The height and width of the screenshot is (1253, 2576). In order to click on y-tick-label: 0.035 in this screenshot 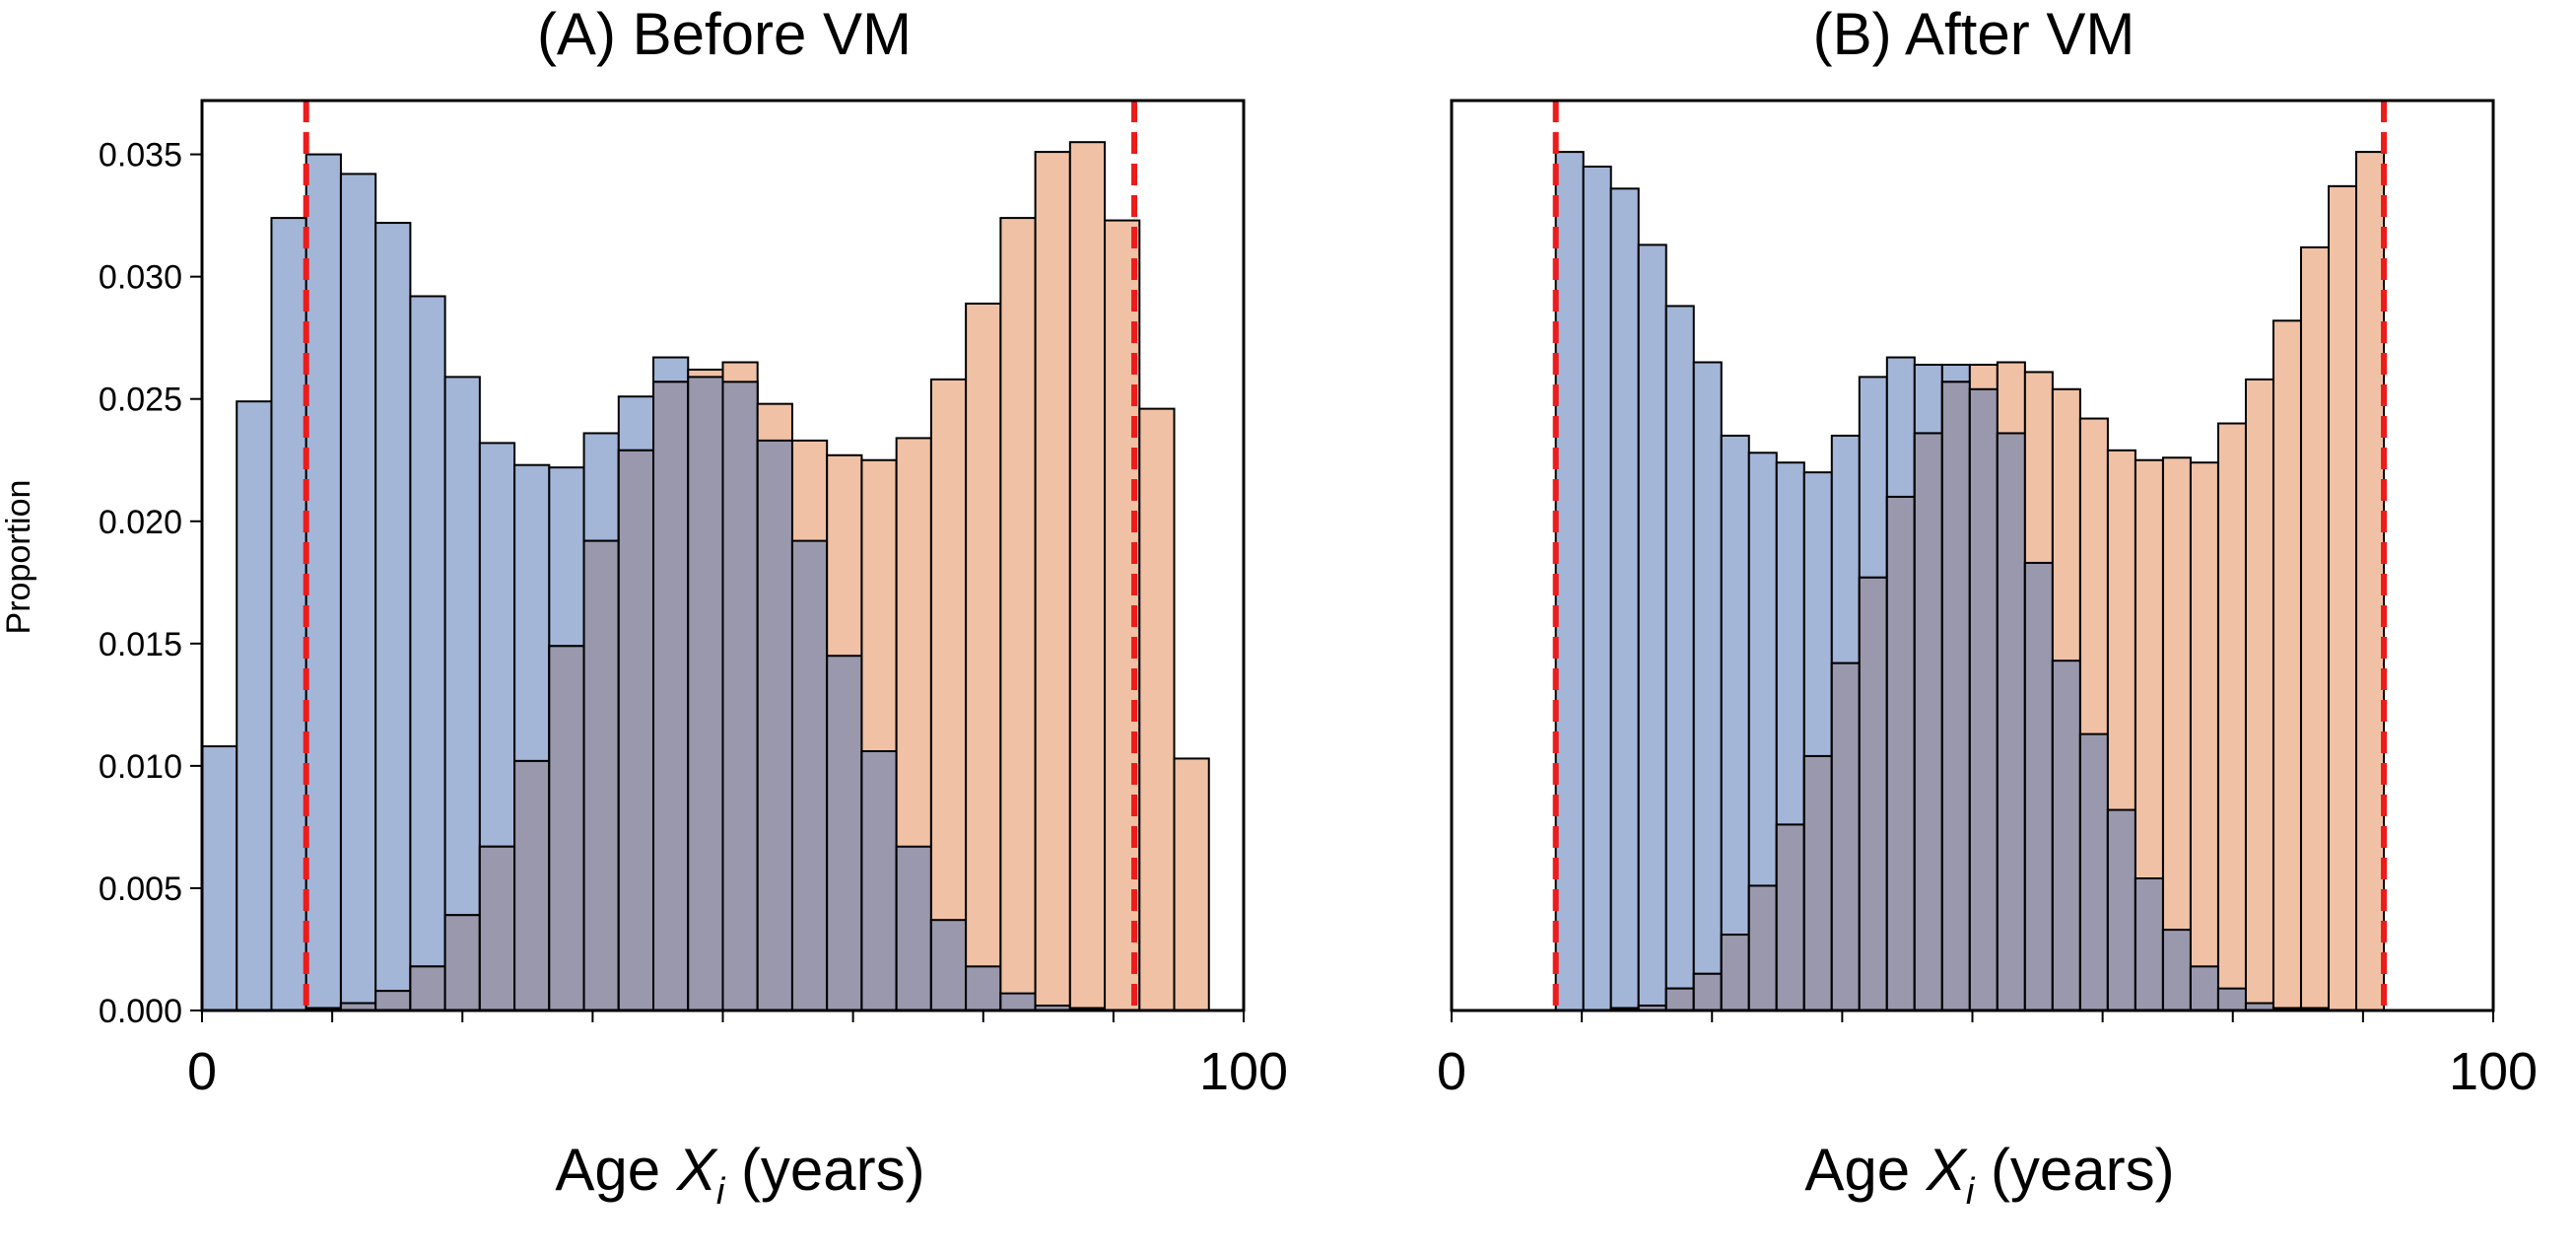, I will do `click(140, 155)`.